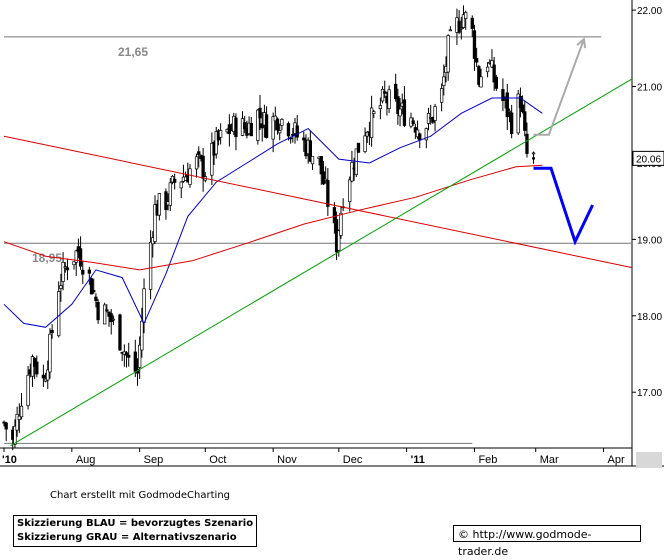 This screenshot has height=560, width=664. What do you see at coordinates (9, 460) in the screenshot?
I see `x-tick-label: '10` at bounding box center [9, 460].